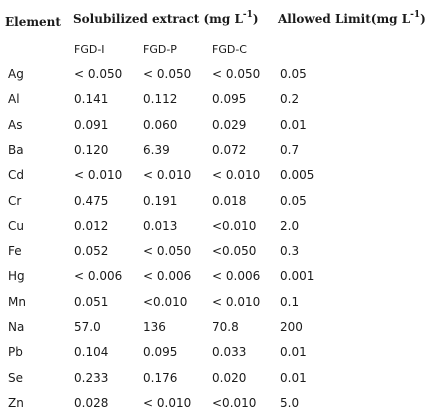  I want to click on allowed-limit-value: 200, so click(291, 327).